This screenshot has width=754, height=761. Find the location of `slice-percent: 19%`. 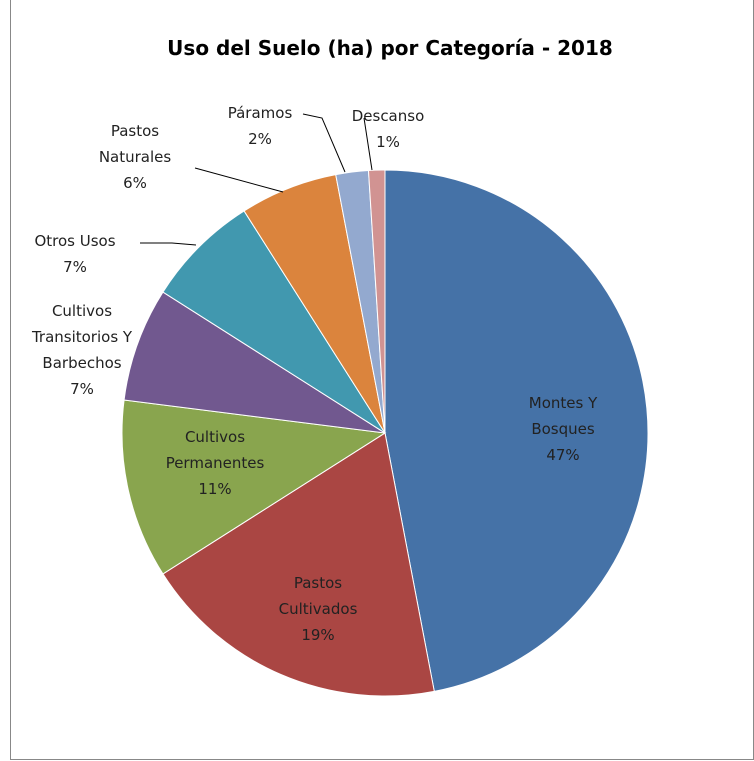

slice-percent: 19% is located at coordinates (318, 635).